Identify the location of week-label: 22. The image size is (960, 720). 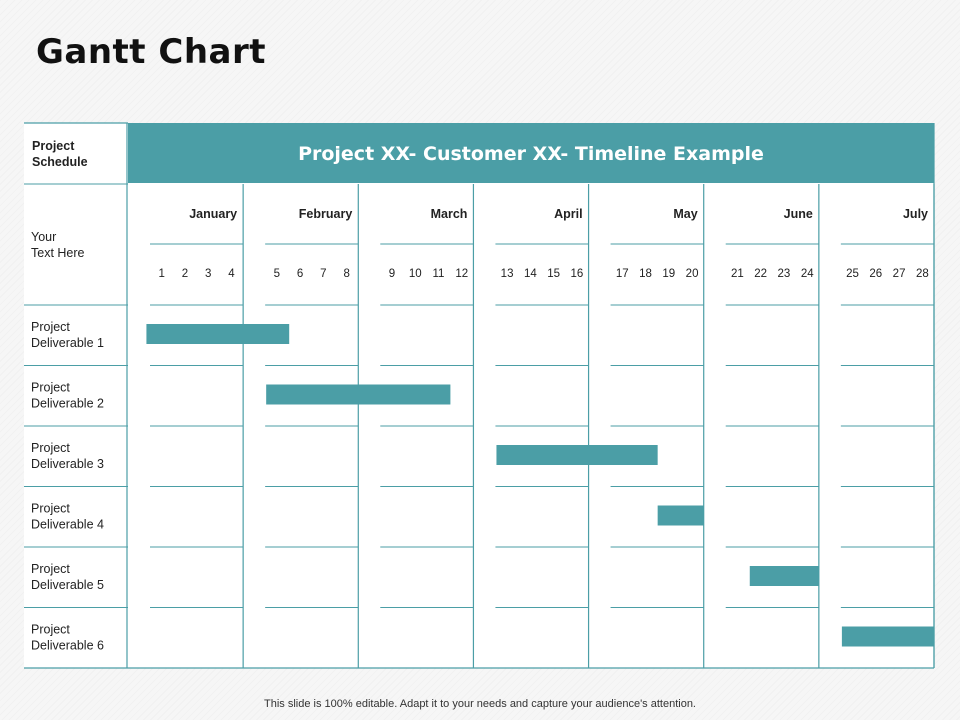
(760, 274).